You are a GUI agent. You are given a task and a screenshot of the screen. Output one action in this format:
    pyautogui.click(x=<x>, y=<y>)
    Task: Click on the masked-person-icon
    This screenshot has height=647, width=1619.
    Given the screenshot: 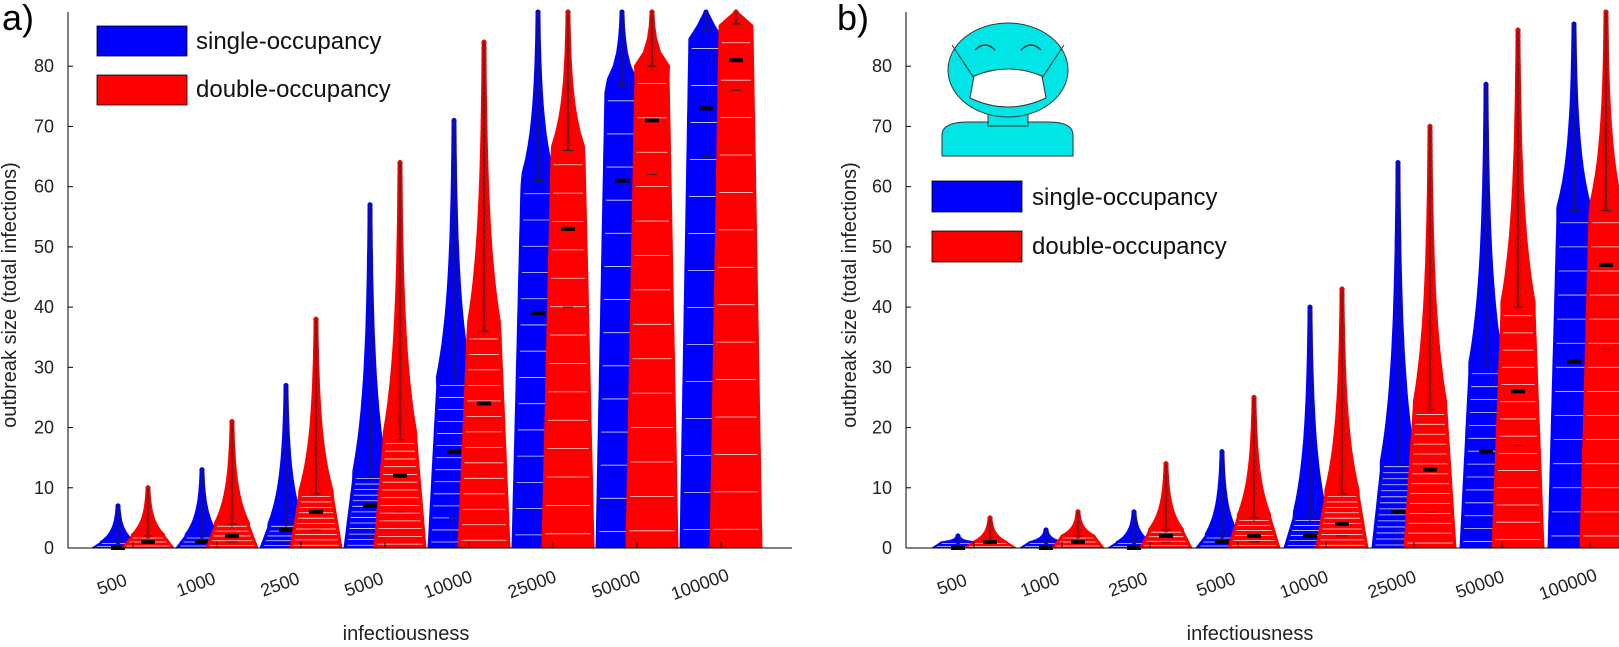 What is the action you would take?
    pyautogui.click(x=1007, y=89)
    